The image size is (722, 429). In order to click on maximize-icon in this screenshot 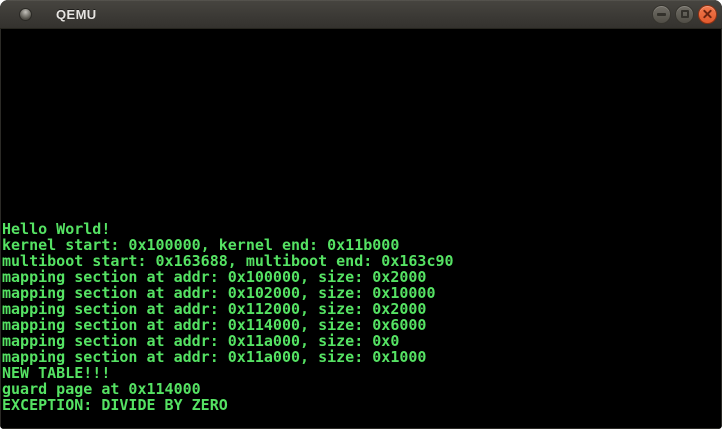, I will do `click(684, 14)`.